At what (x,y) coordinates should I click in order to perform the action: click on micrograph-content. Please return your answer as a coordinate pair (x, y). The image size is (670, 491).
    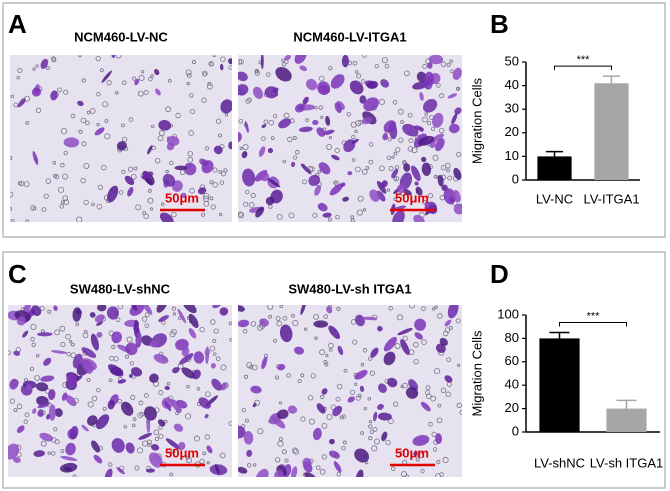
    Looking at the image, I should click on (121, 138).